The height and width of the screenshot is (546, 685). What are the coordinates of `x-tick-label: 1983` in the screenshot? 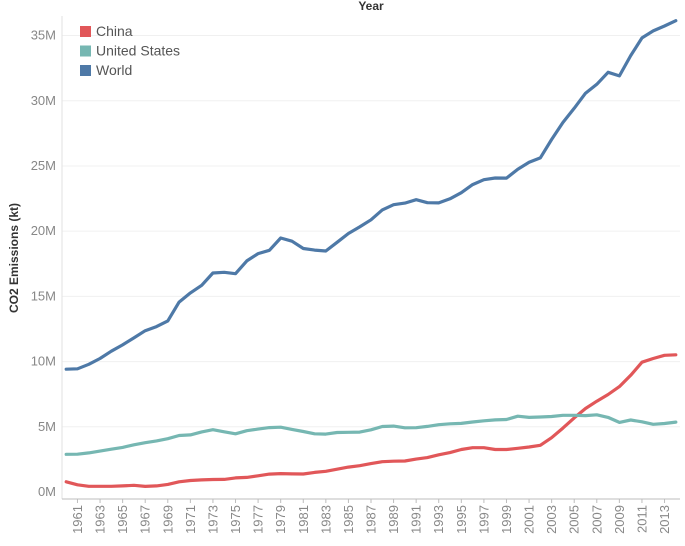 It's located at (325, 519).